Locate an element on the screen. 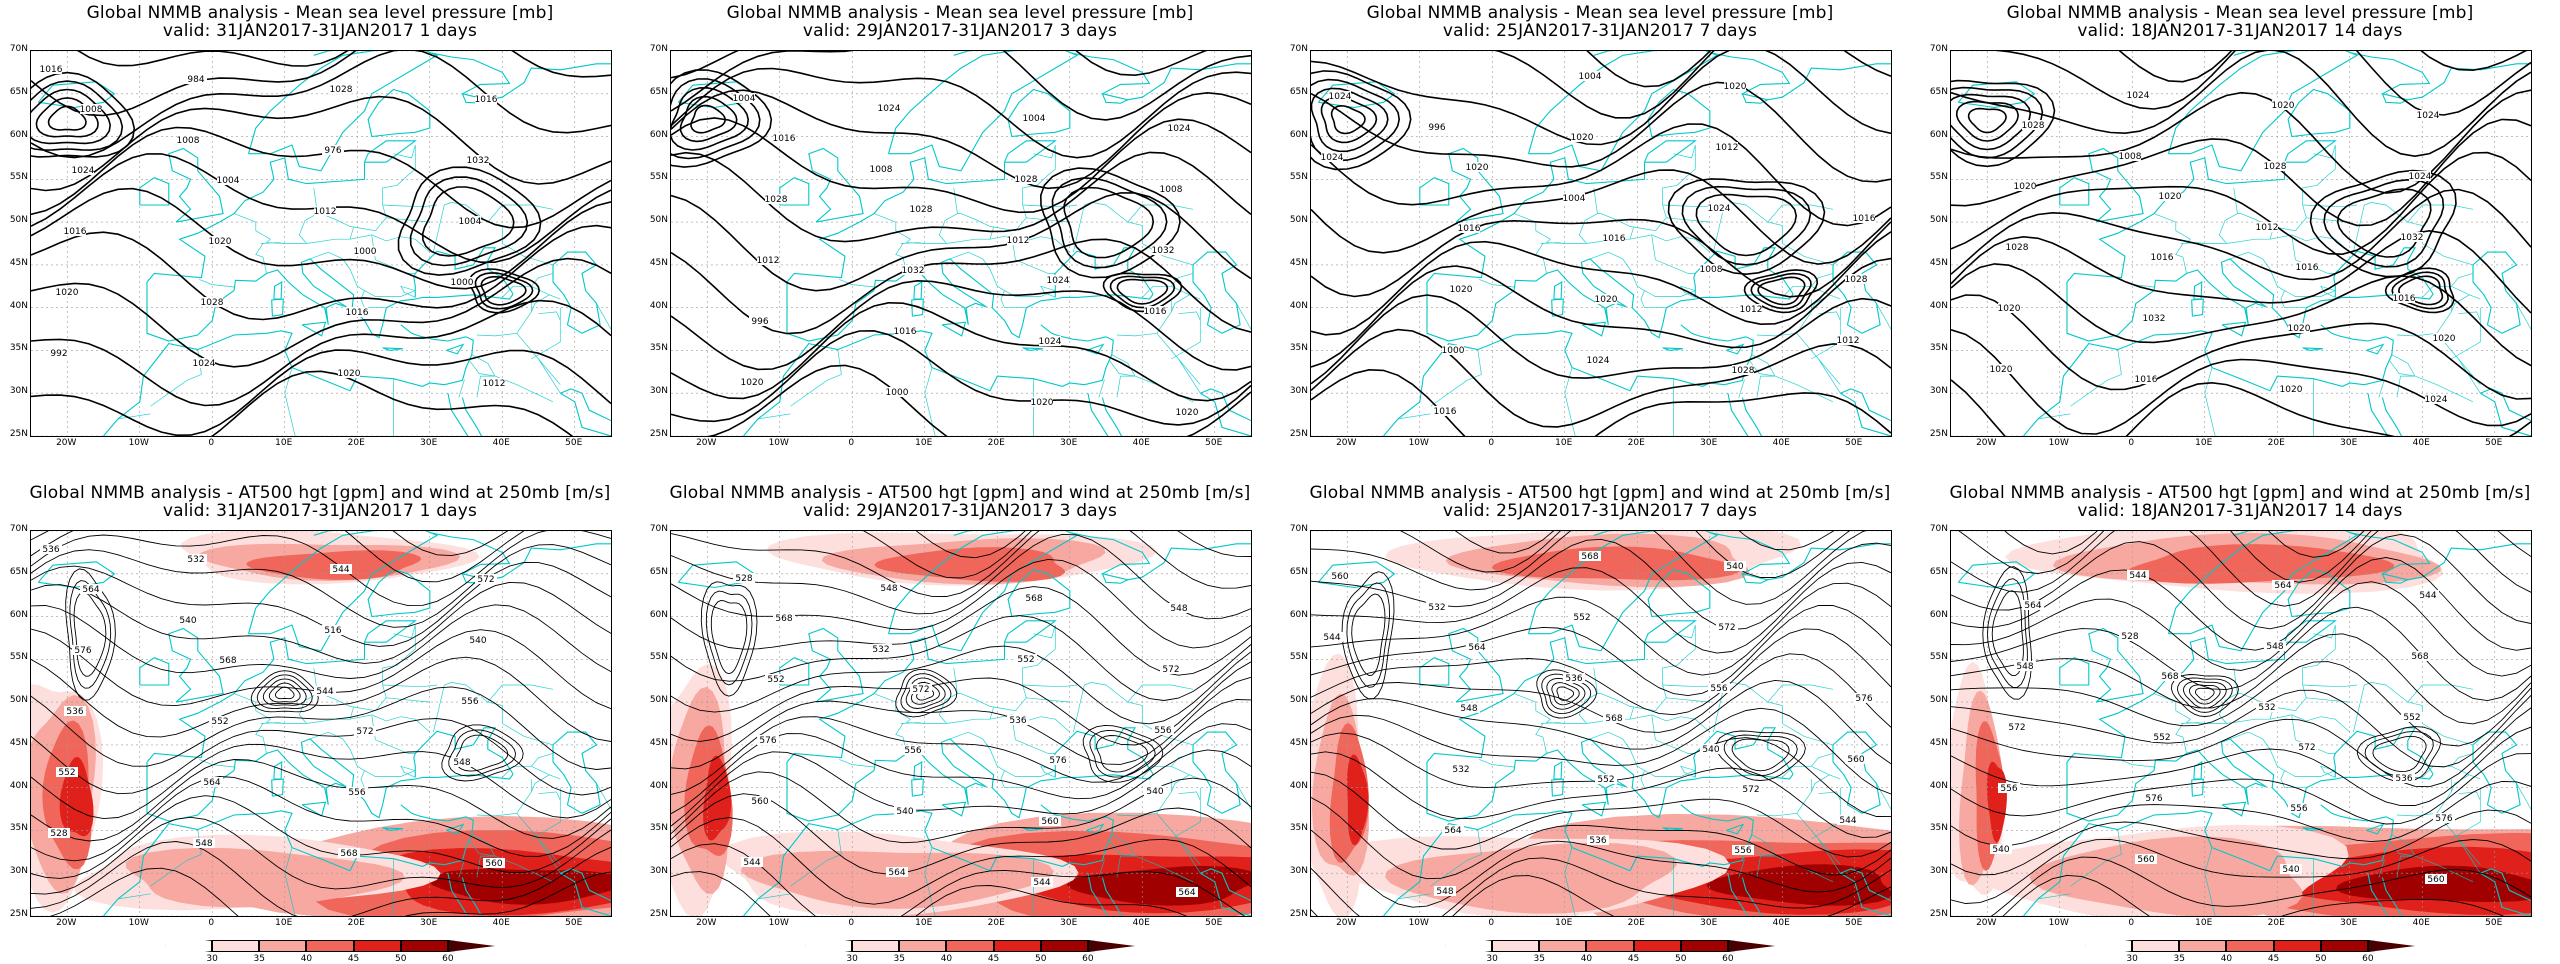 This screenshot has height=964, width=2560. contour-label: 516 is located at coordinates (332, 631).